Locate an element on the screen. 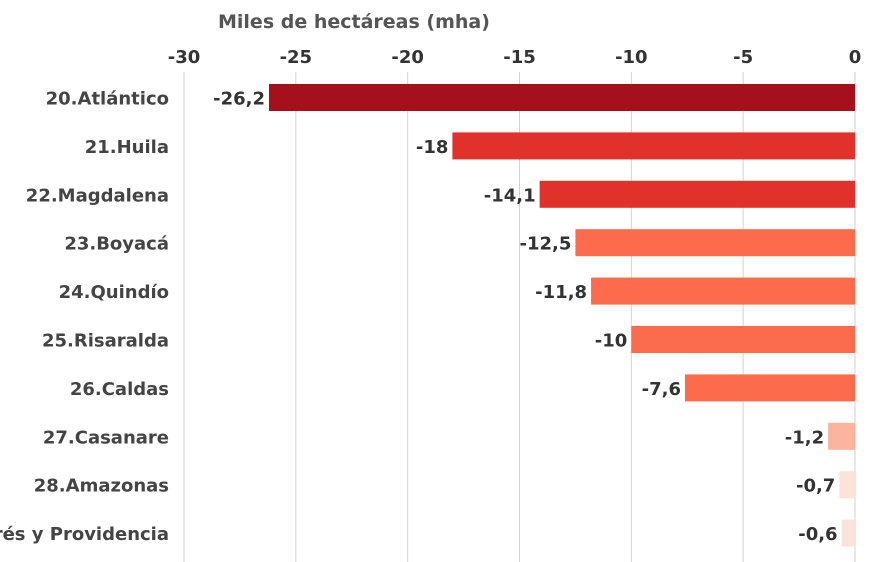 Image resolution: width=879 pixels, height=562 pixels. value-label: -0,7 is located at coordinates (815, 486).